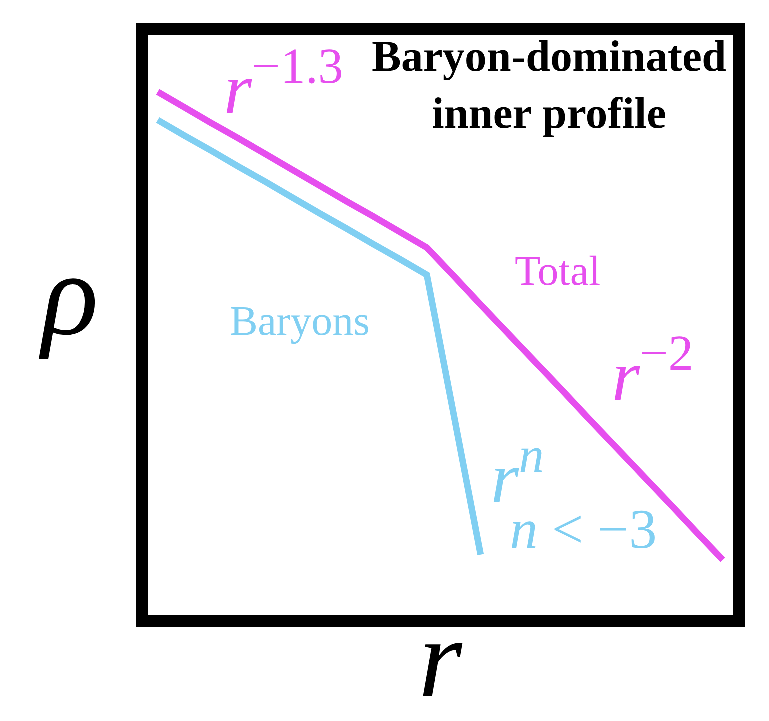 The width and height of the screenshot is (769, 721). Describe the element at coordinates (284, 84) in the screenshot. I see `annotation: r$^{−1.3}$` at that location.